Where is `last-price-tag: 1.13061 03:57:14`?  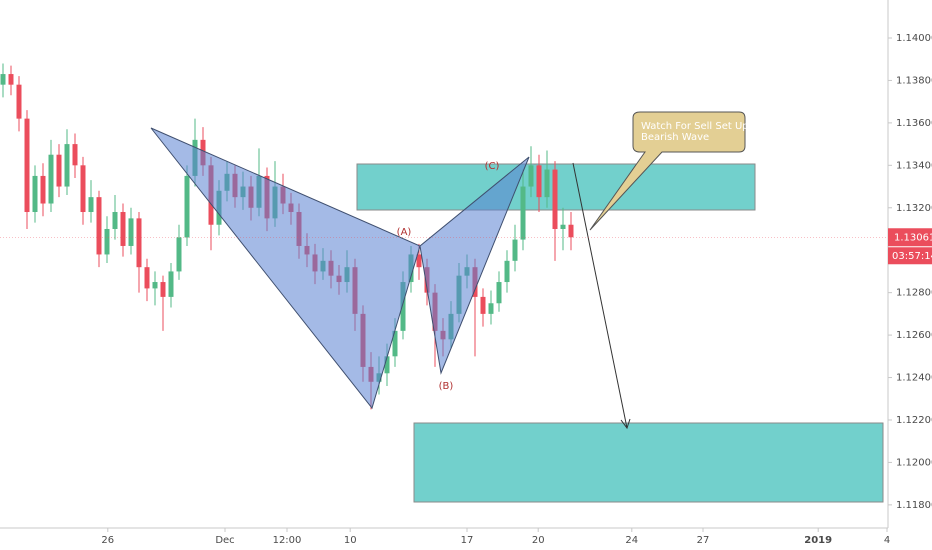 last-price-tag: 1.13061 03:57:14 is located at coordinates (910, 246).